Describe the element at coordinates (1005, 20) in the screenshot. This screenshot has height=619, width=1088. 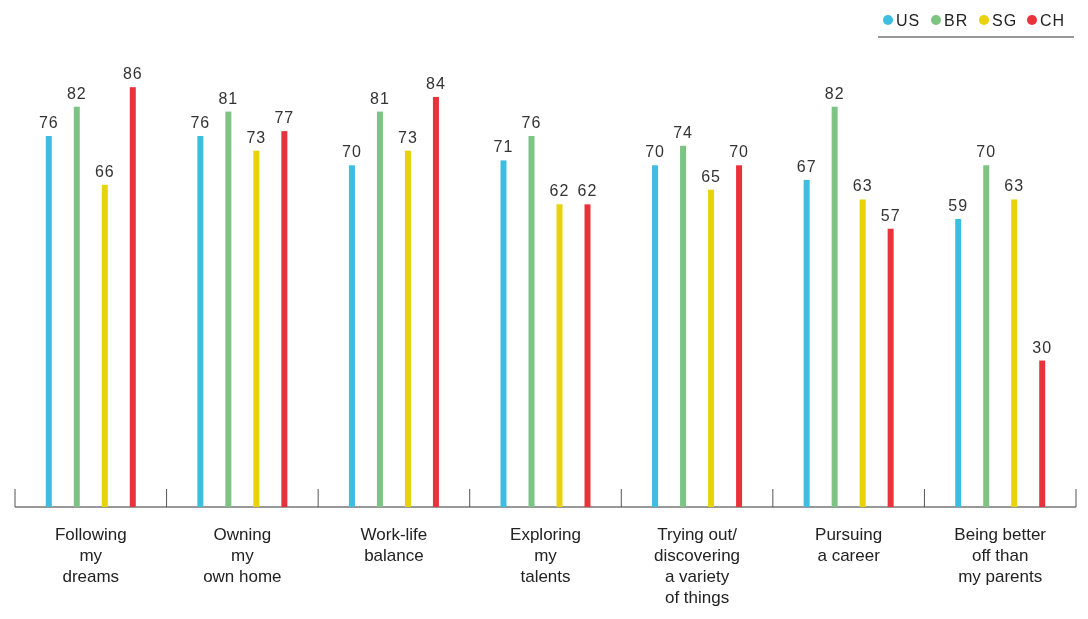
I see `legend-label: SG` at that location.